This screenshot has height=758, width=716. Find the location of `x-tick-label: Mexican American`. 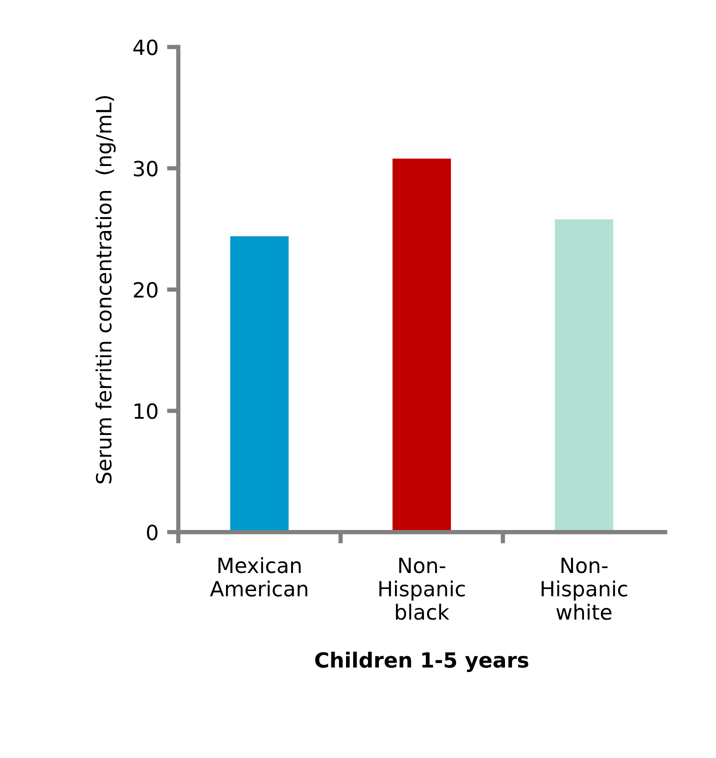

x-tick-label: Mexican American is located at coordinates (259, 577).